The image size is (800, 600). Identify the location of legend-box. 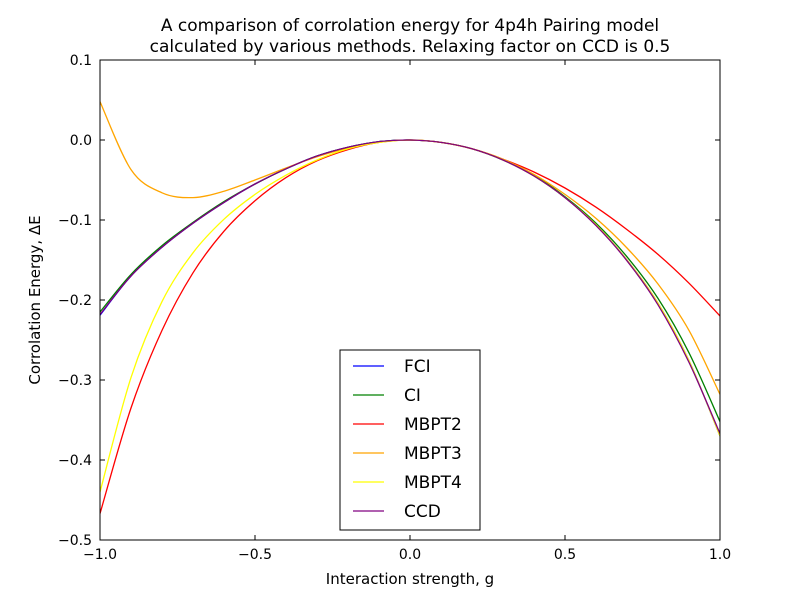
(410, 440).